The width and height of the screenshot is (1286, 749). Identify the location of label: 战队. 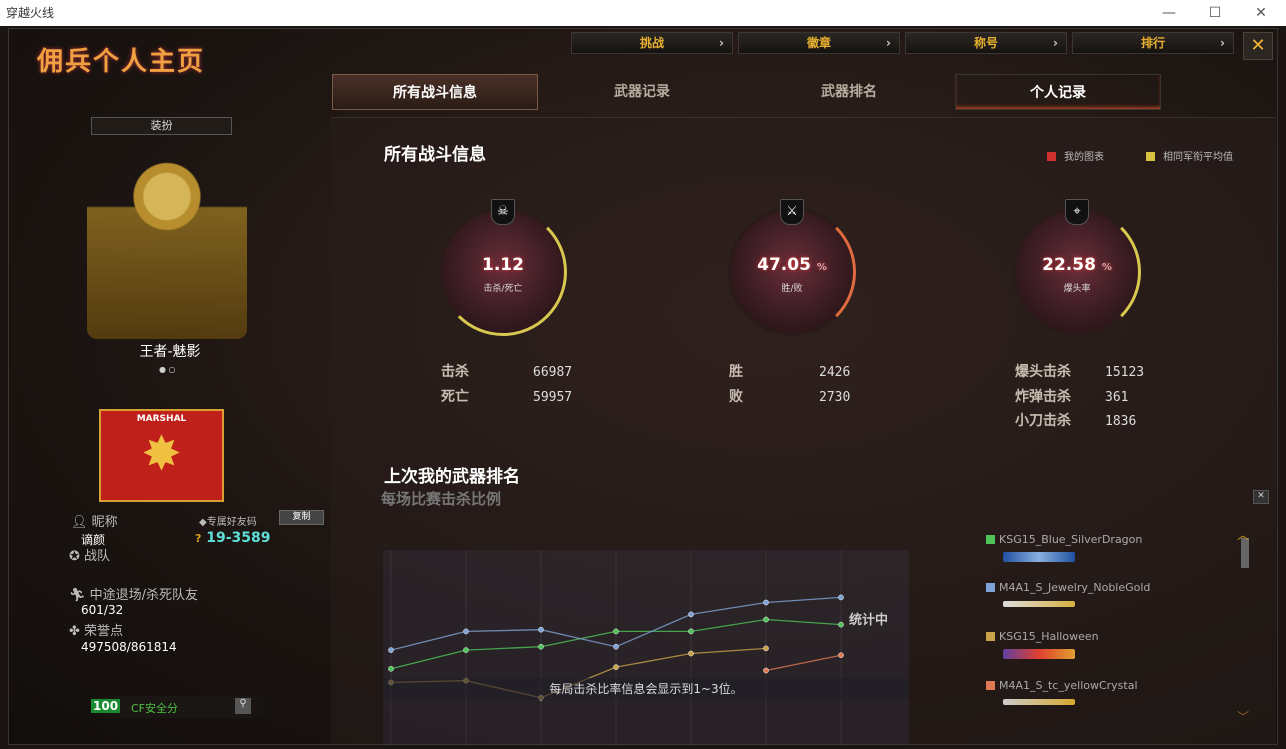
(97, 556).